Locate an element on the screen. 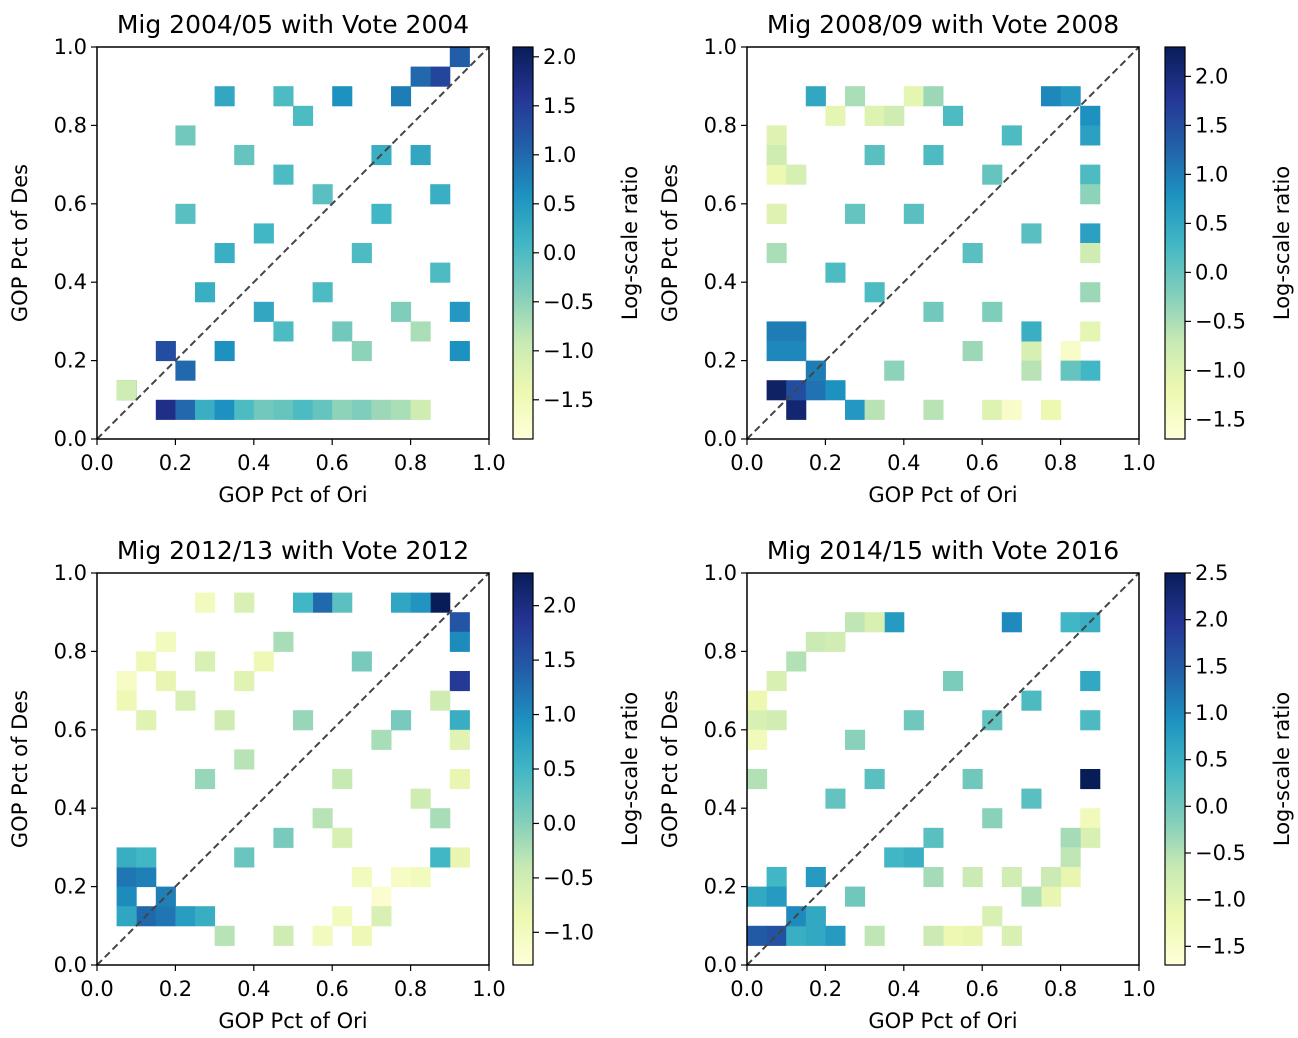 This screenshot has height=1038, width=1298. x-tick-label: 0.8 is located at coordinates (410, 989).